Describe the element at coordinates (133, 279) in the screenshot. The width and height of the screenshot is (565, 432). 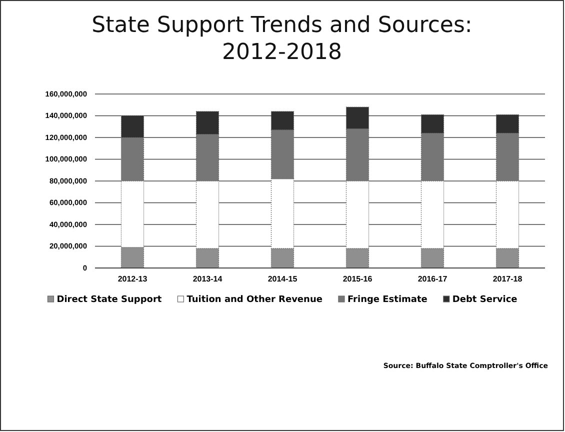
I see `x-tick-label: 2012-13` at that location.